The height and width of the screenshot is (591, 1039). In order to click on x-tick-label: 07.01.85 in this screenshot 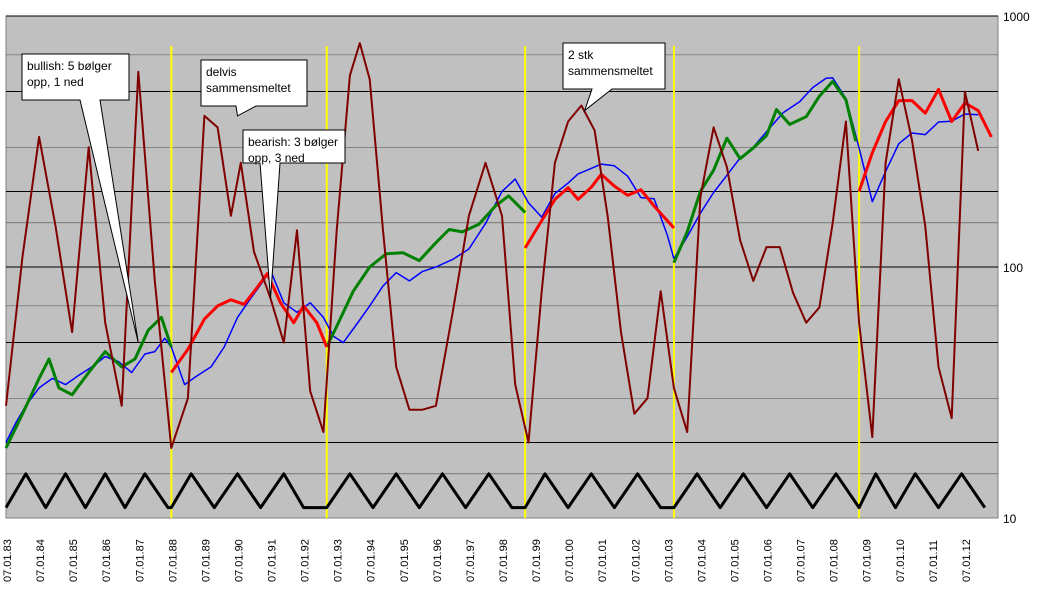, I will do `click(74, 560)`.